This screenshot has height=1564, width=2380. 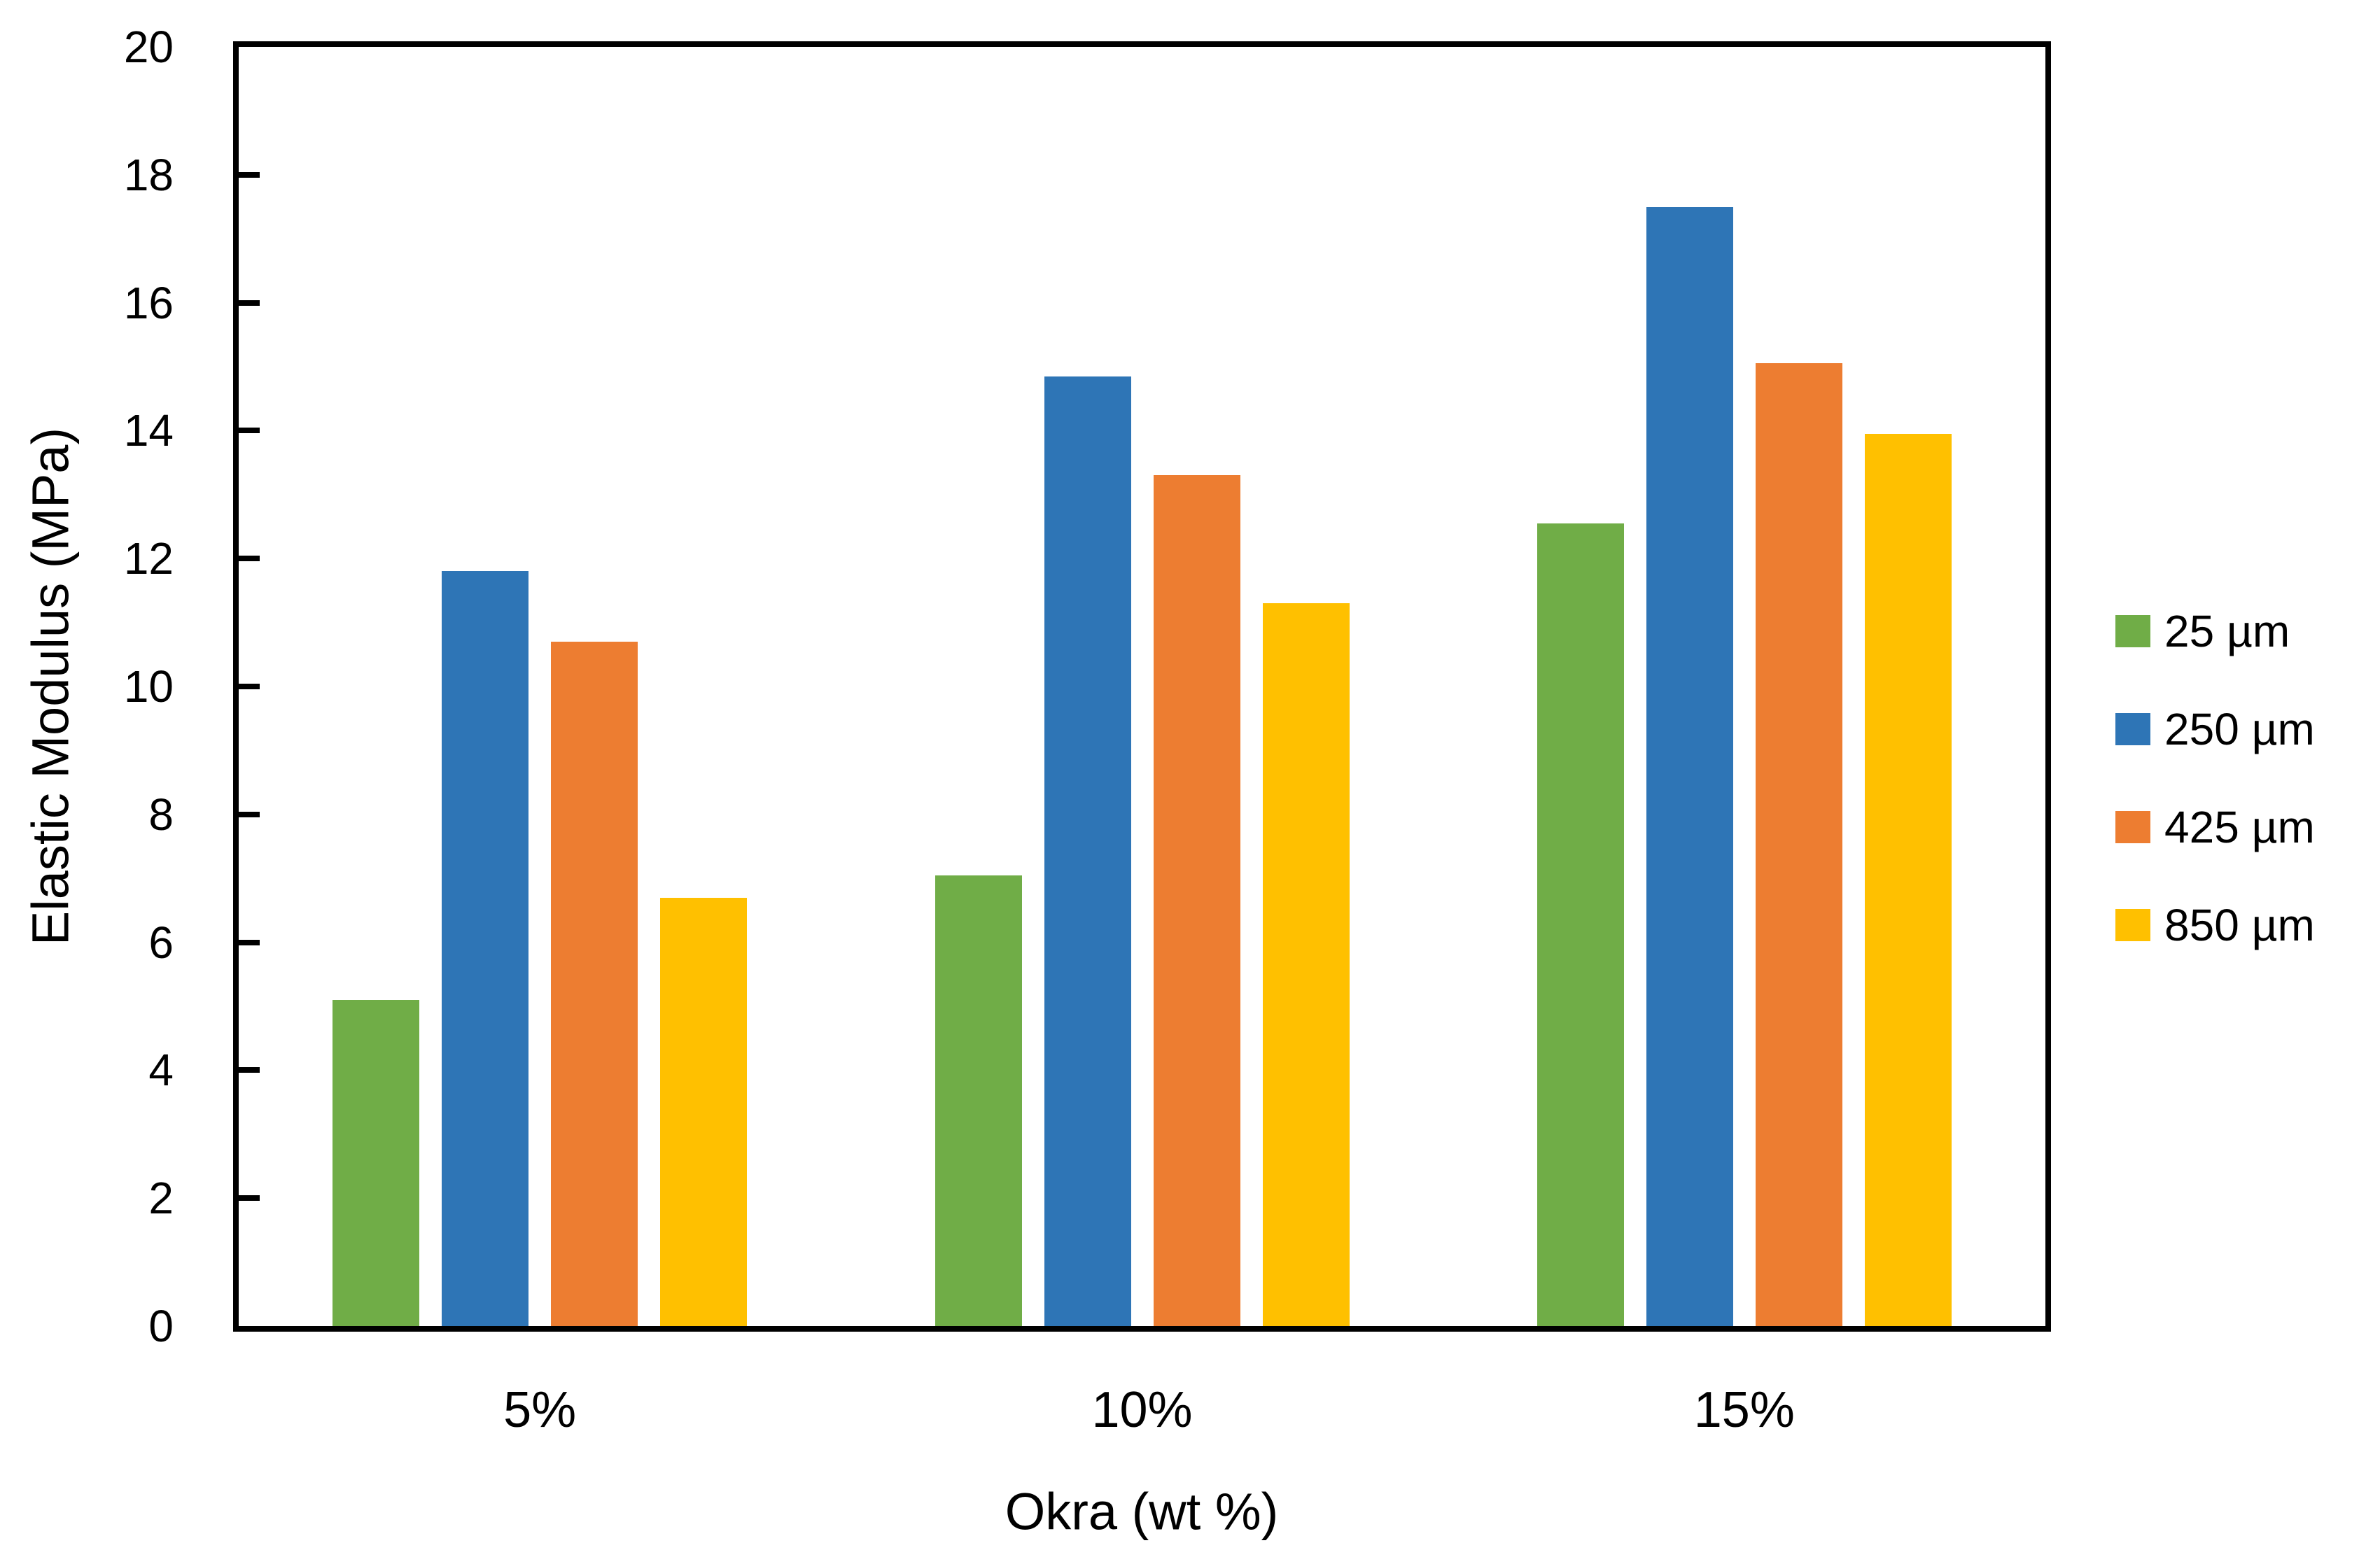 What do you see at coordinates (2239, 729) in the screenshot?
I see `legend-label: 250 µm` at bounding box center [2239, 729].